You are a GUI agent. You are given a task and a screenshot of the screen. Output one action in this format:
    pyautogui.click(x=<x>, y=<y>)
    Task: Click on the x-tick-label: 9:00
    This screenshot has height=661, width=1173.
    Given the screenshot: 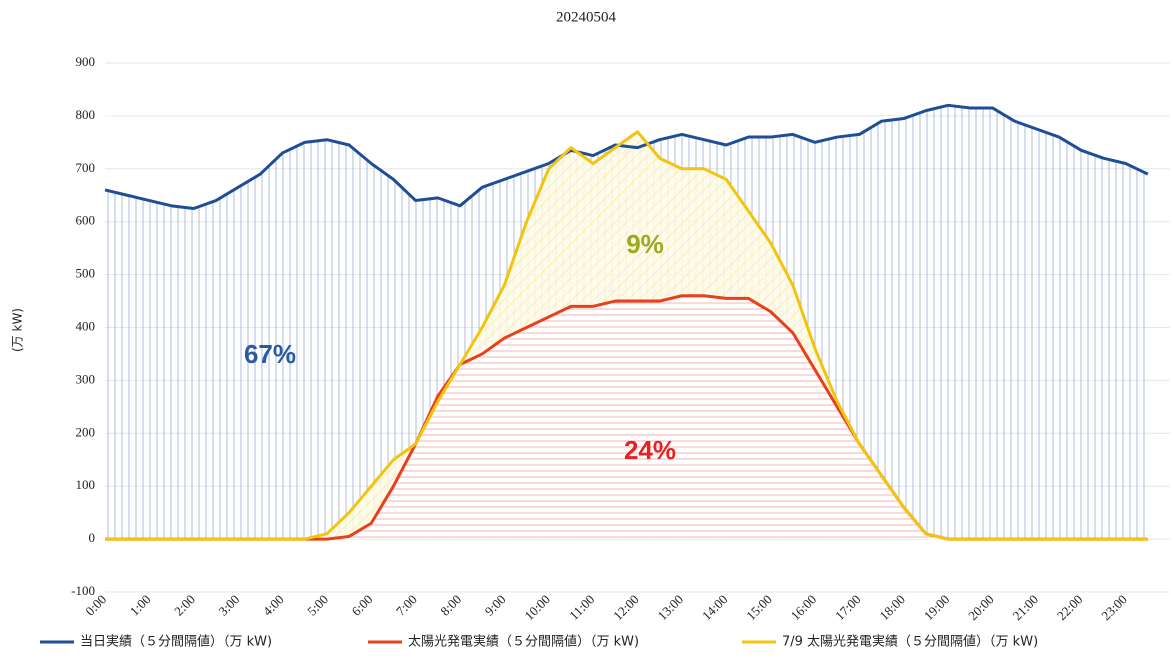 What is the action you would take?
    pyautogui.click(x=495, y=605)
    